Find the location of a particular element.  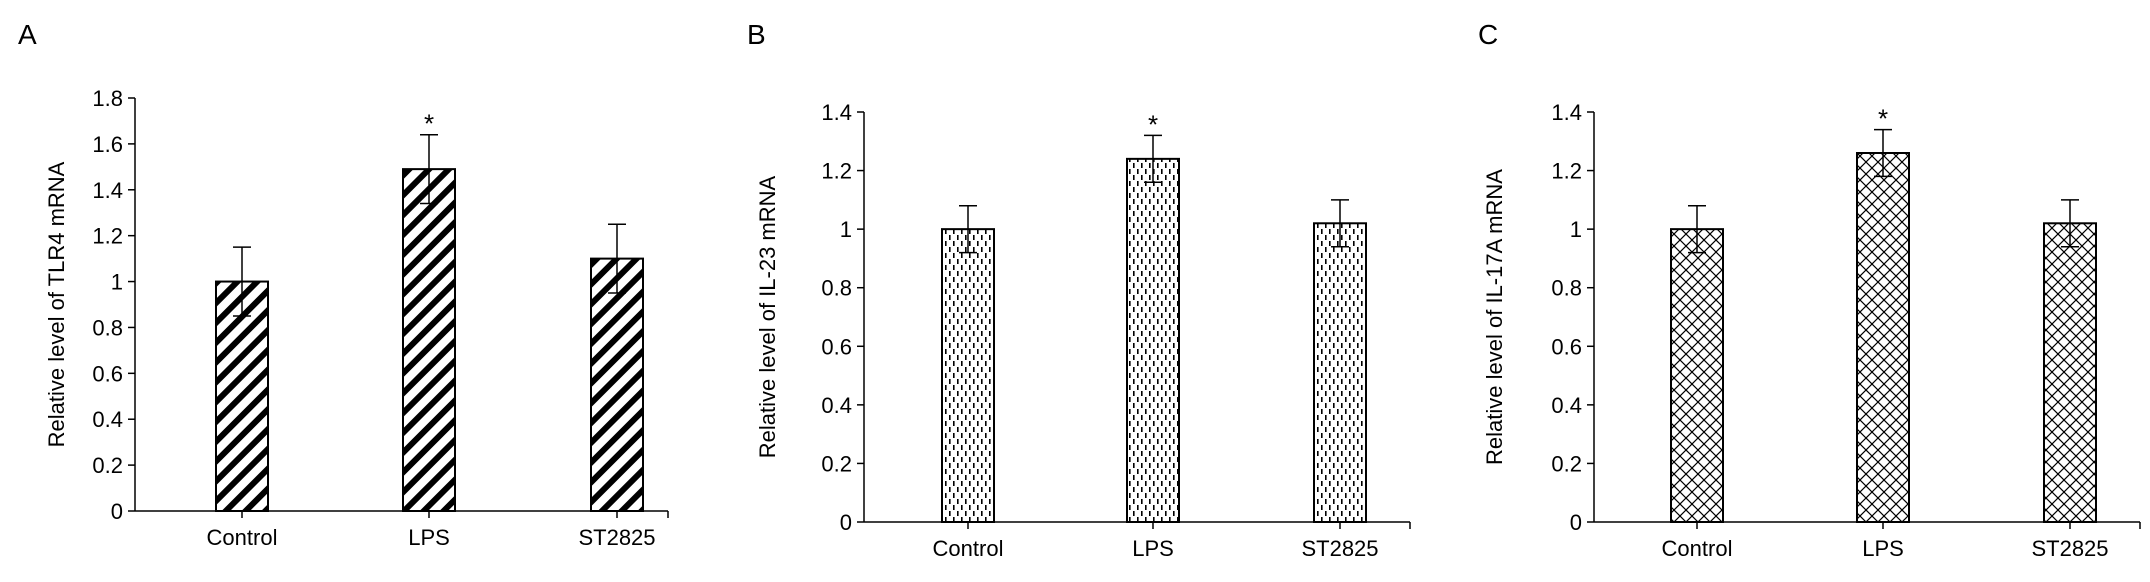

y-axis-label: Relative level of IL-17A mRNA is located at coordinates (1494, 317).